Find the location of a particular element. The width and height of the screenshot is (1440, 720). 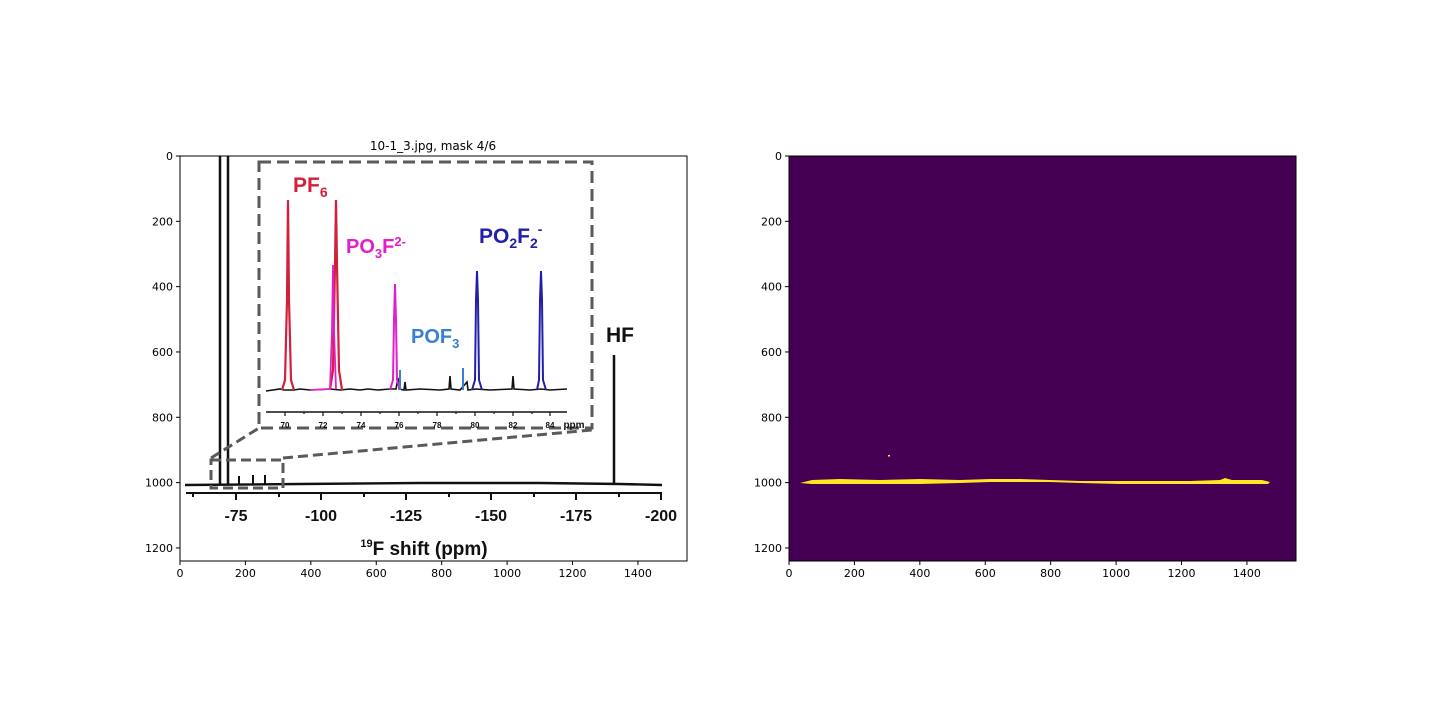

spectrum-tick-label: -200 is located at coordinates (661, 516).